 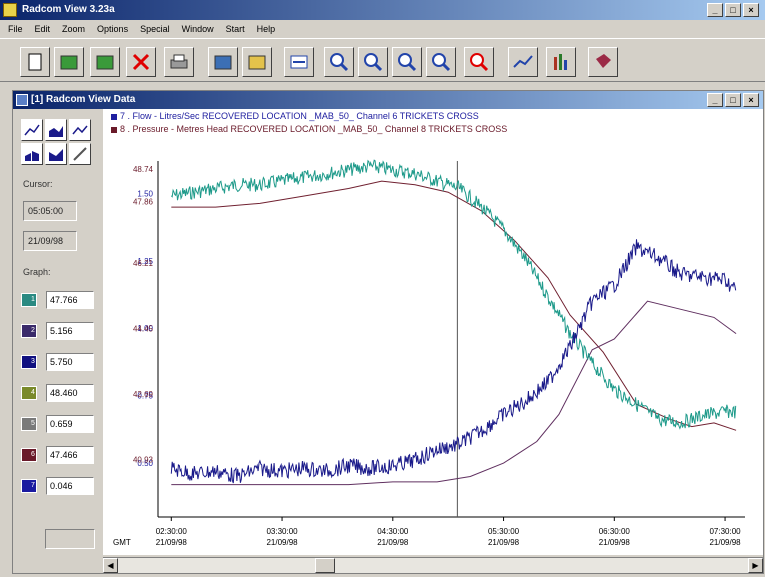 What do you see at coordinates (755, 565) in the screenshot?
I see `scroll-right-button: ▶` at bounding box center [755, 565].